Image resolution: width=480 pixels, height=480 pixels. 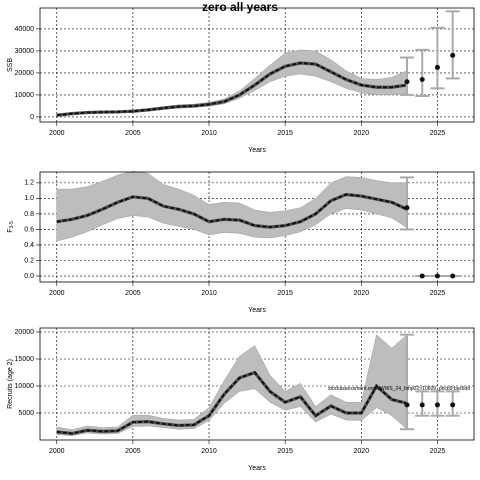 I want to click on y-tick-label: 15000, so click(x=25, y=359).